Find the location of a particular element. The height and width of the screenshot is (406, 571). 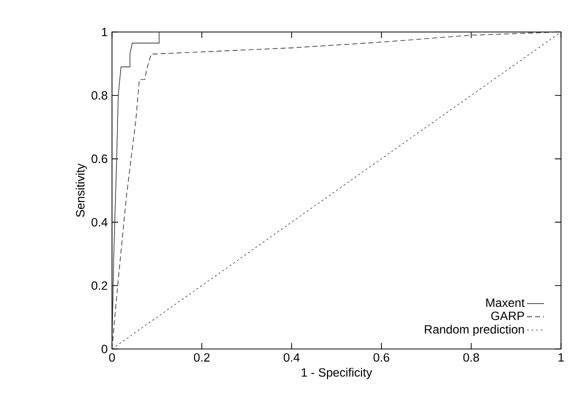

y-tick-label: 0 is located at coordinates (105, 349).